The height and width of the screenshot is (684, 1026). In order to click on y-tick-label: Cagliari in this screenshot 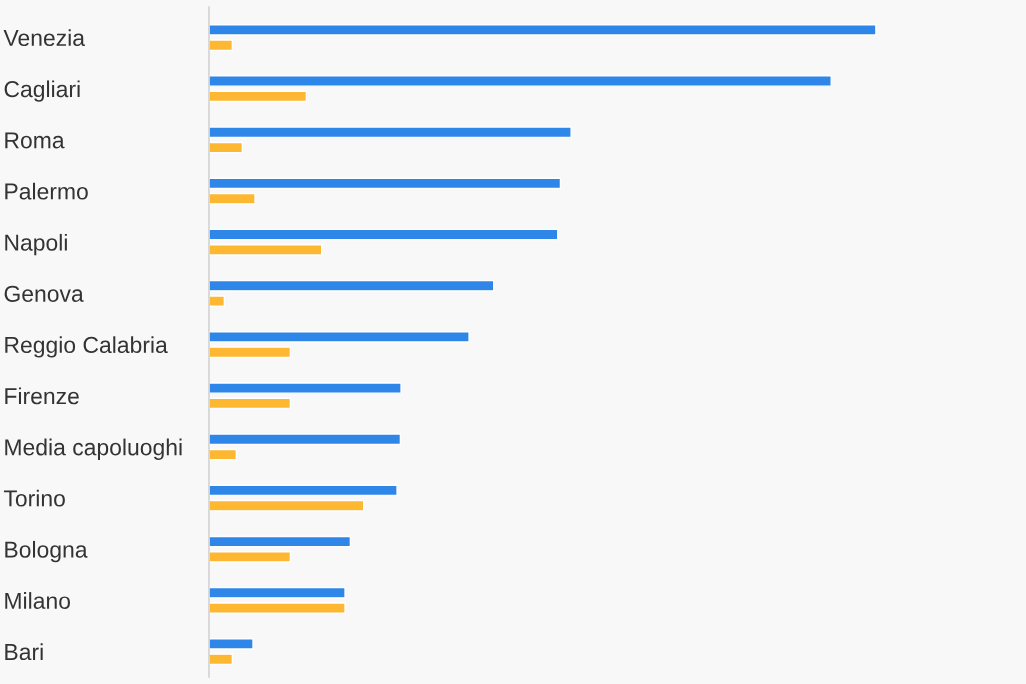, I will do `click(42, 91)`.